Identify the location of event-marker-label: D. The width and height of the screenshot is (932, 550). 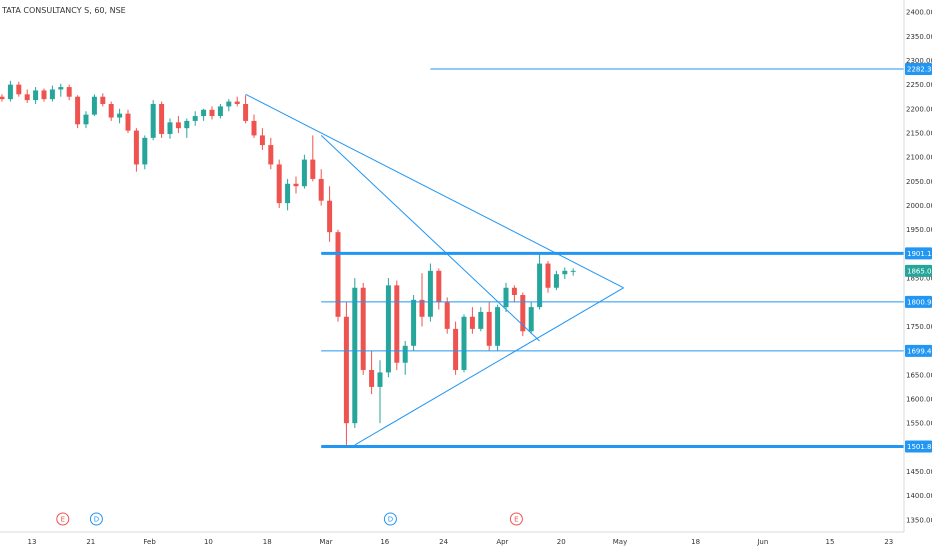
(390, 520).